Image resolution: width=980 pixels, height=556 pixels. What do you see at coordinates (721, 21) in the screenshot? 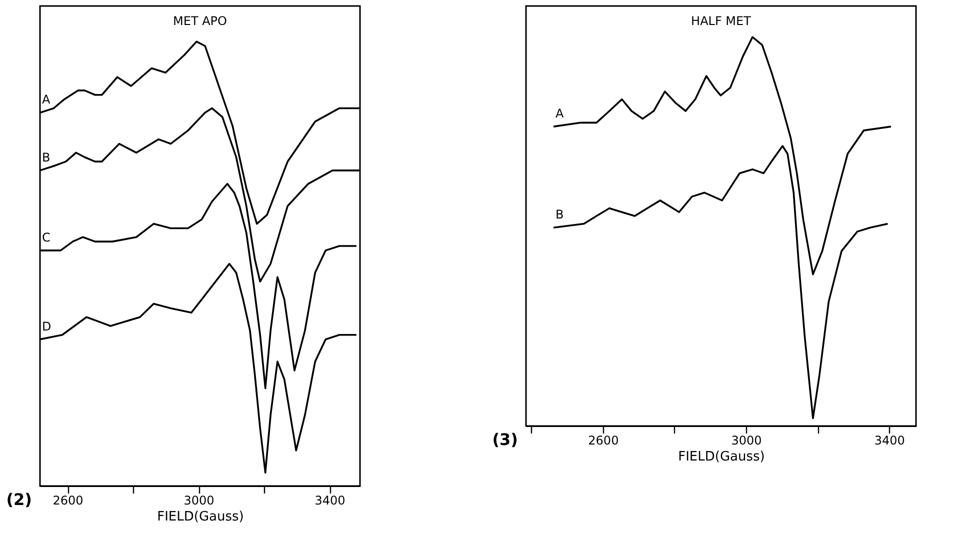
I see `chart-title: HALF MET` at bounding box center [721, 21].